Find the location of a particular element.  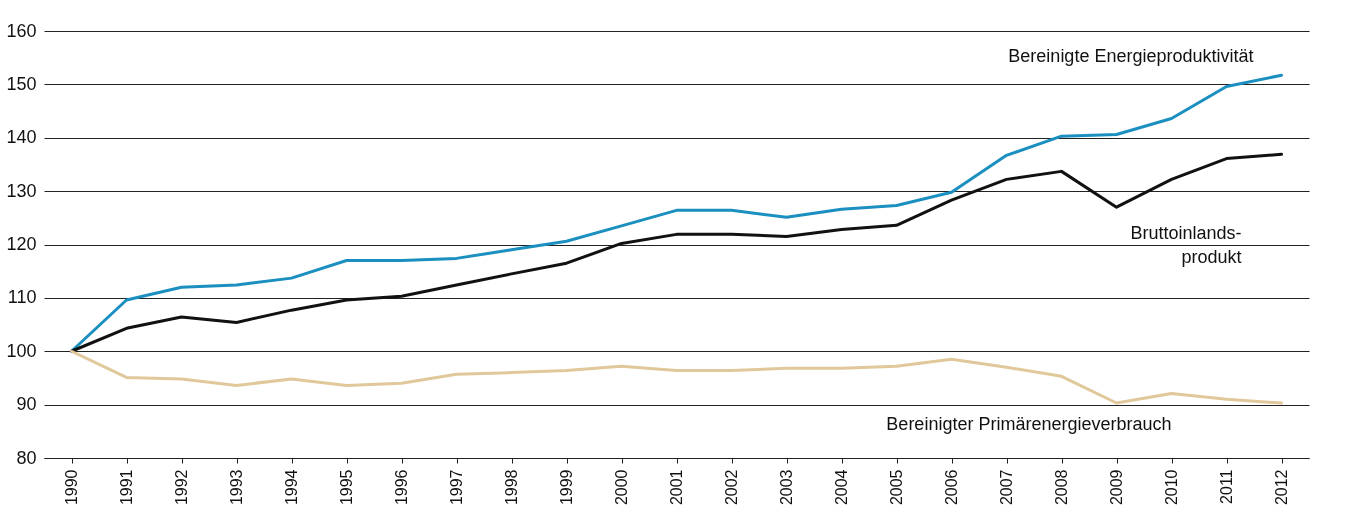

x-tick-label: 2004 is located at coordinates (841, 487).